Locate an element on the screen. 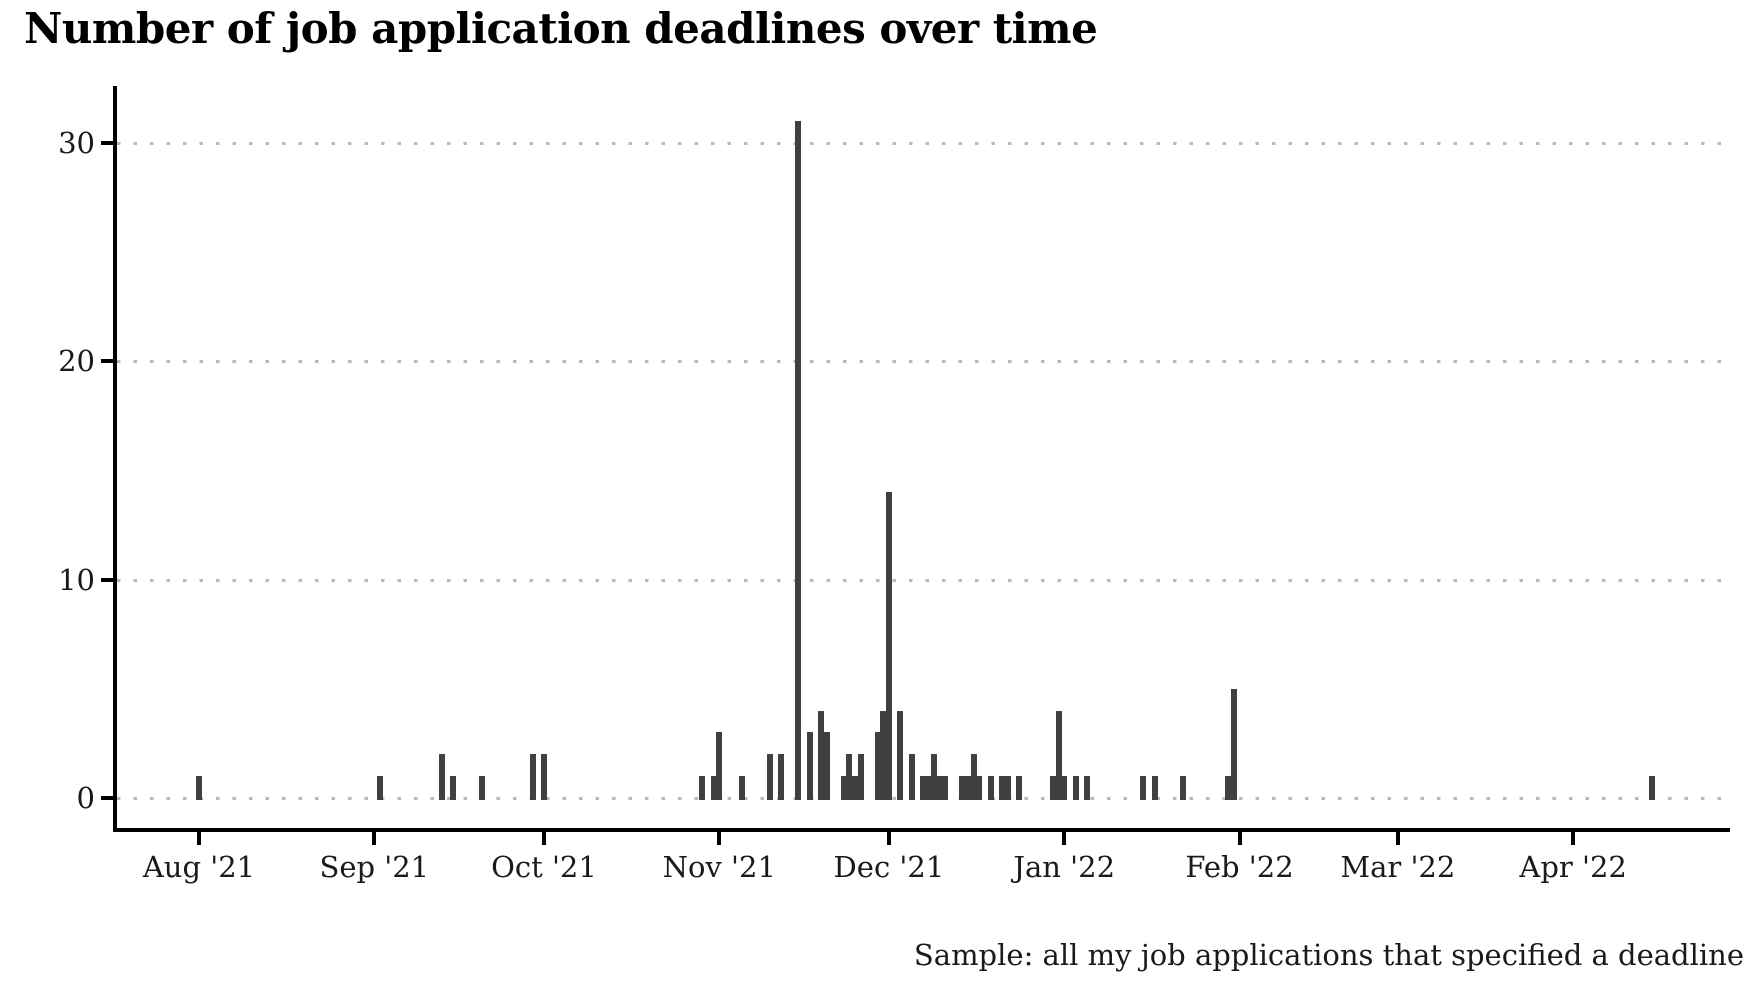  x-tick-label: Feb '22 is located at coordinates (1239, 867).